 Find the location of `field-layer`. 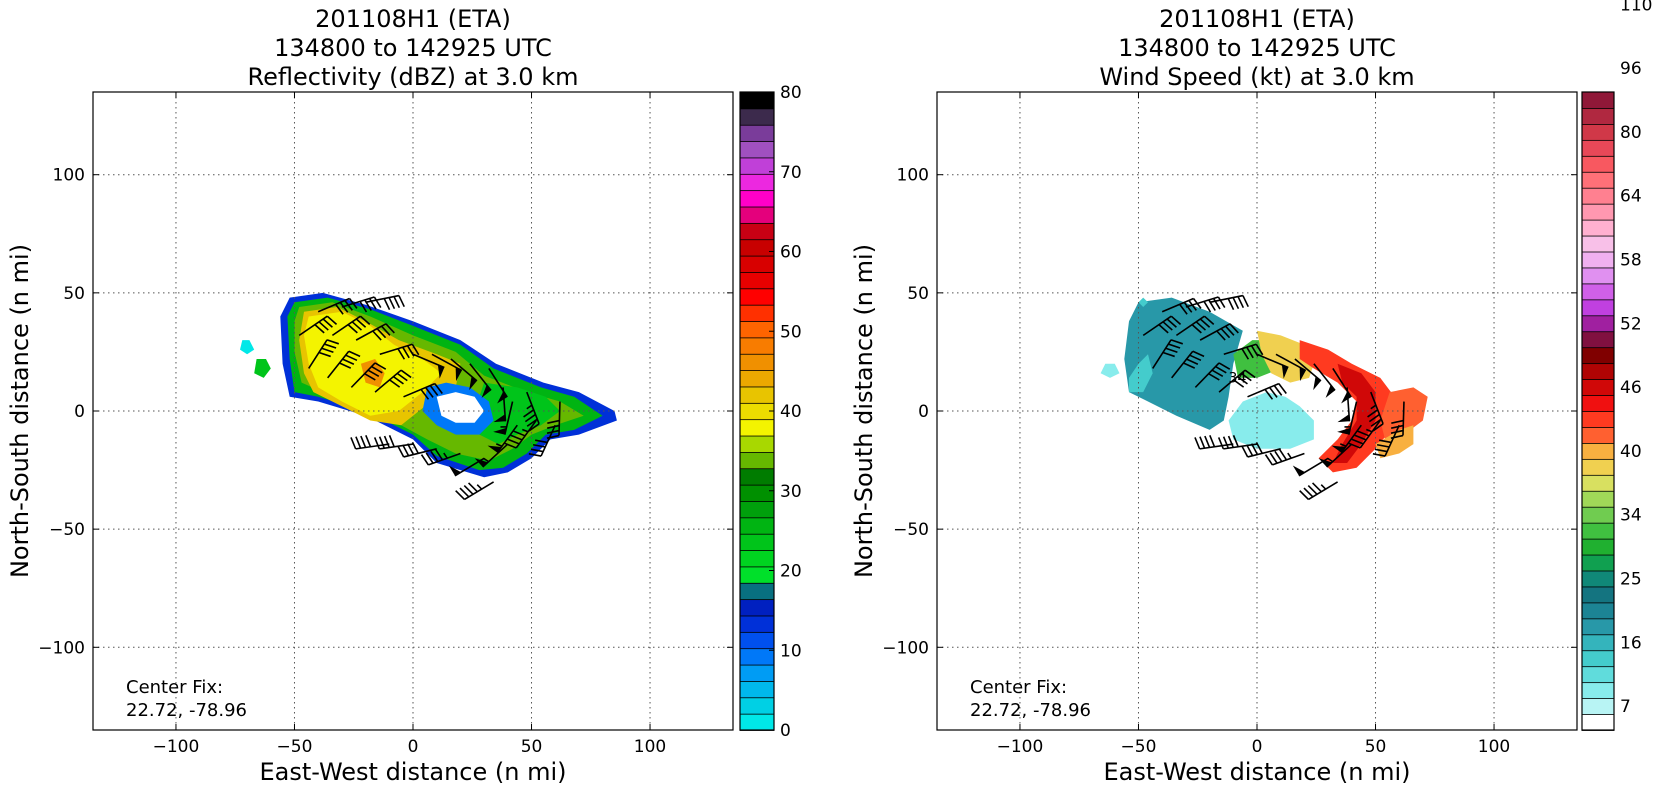

field-layer is located at coordinates (428, 385).